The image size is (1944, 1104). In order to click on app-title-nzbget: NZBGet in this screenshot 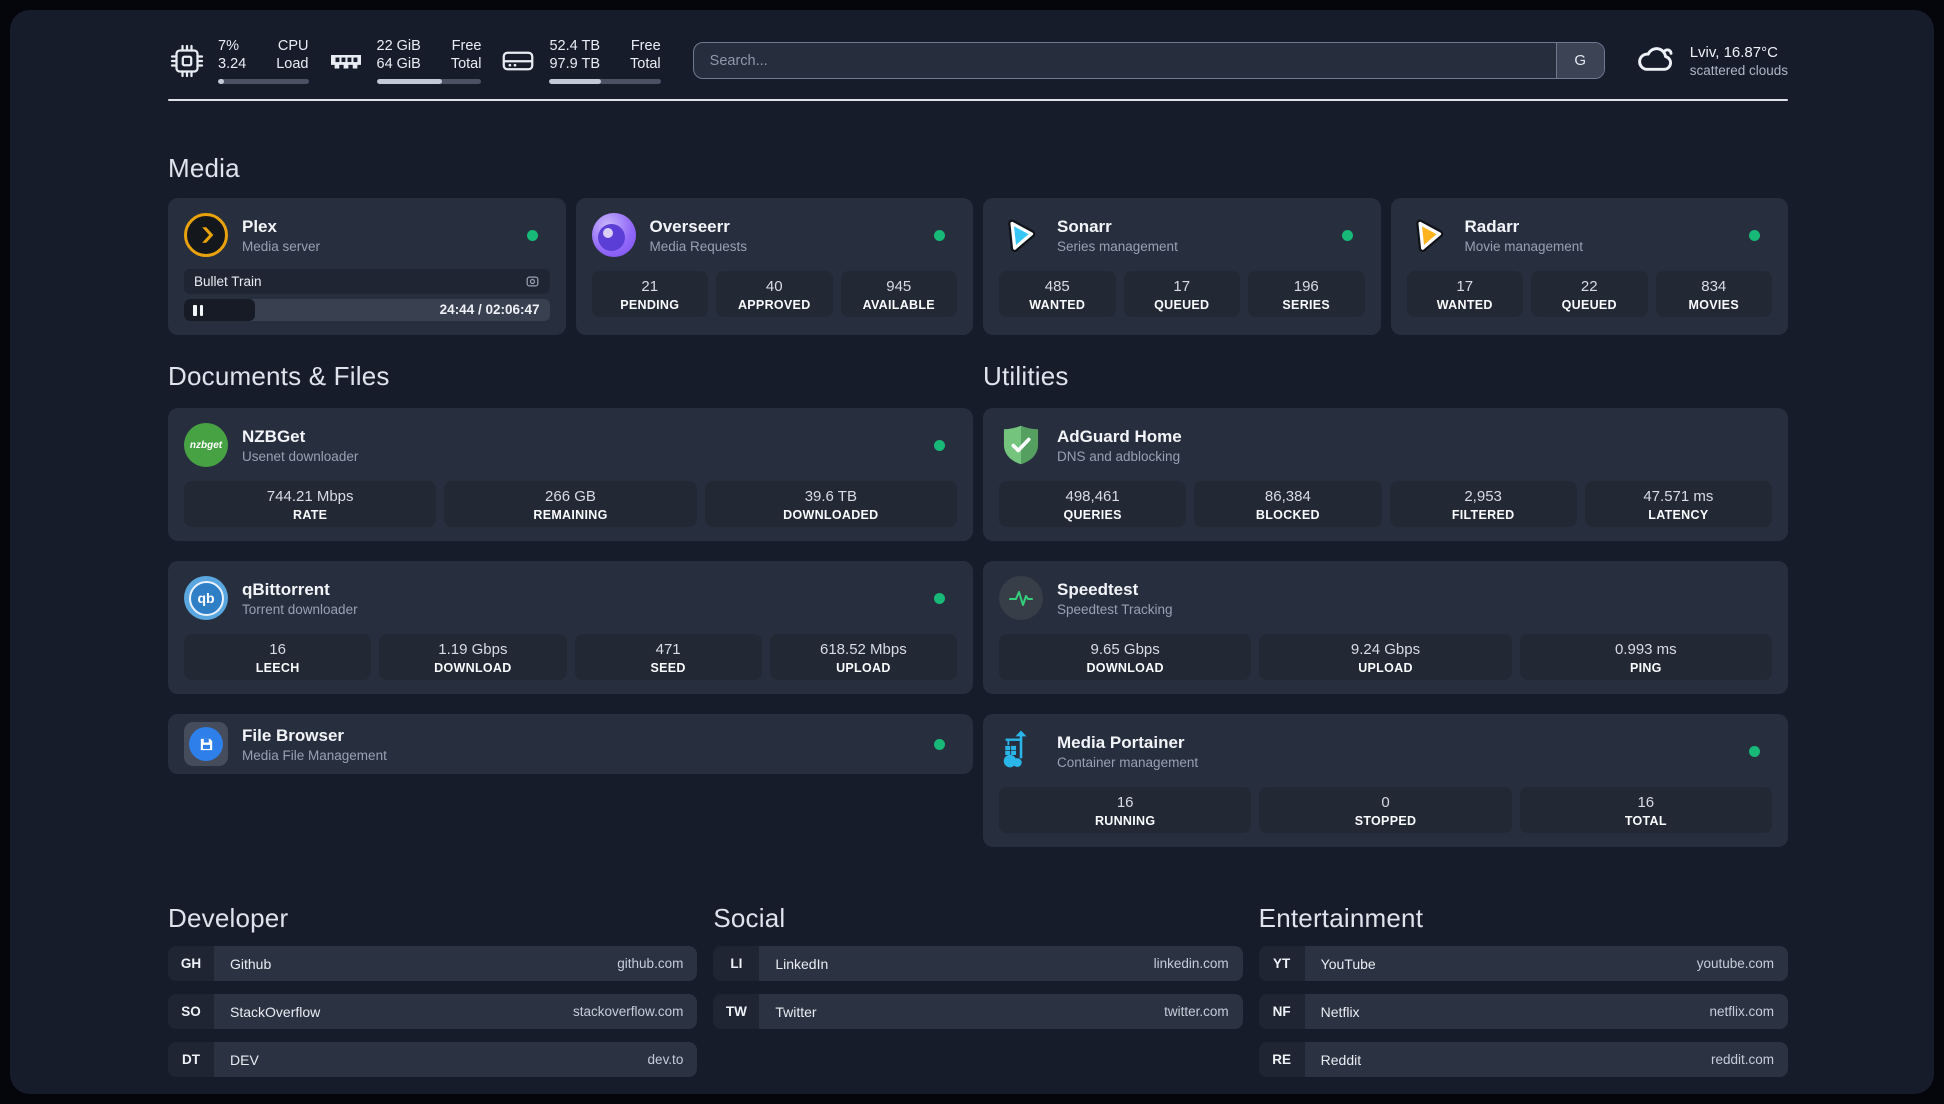, I will do `click(274, 436)`.